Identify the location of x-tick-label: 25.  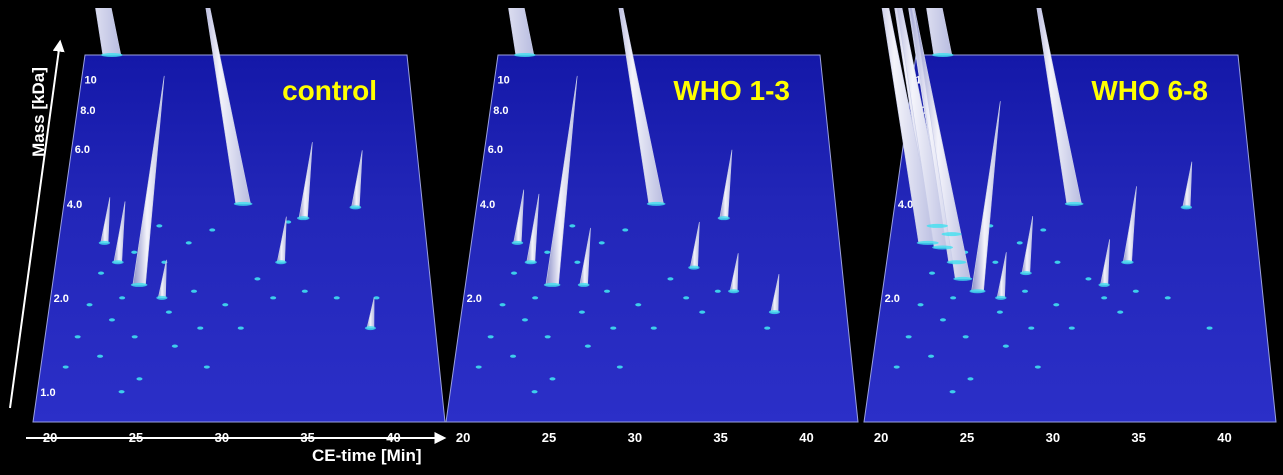
(967, 437).